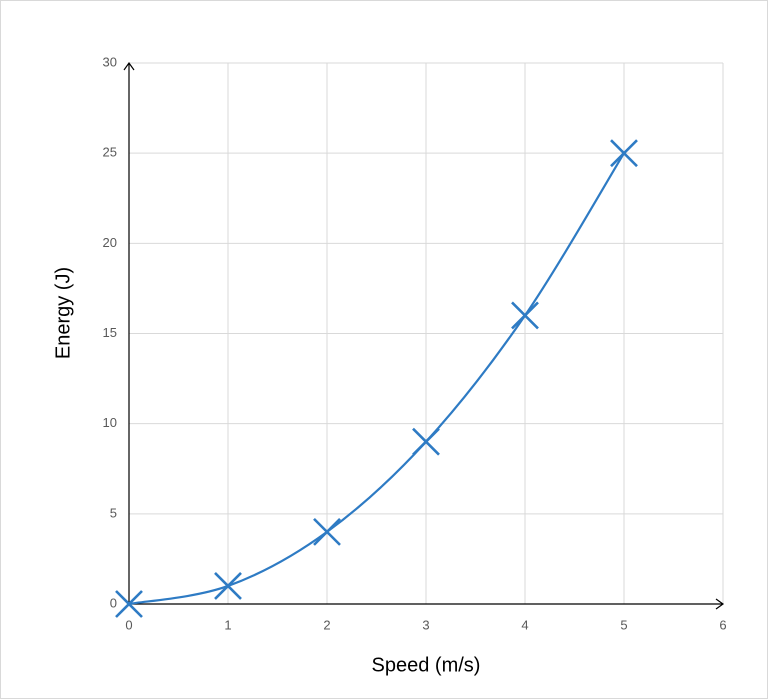 This screenshot has width=768, height=699. I want to click on x-tick-label: 3, so click(425, 624).